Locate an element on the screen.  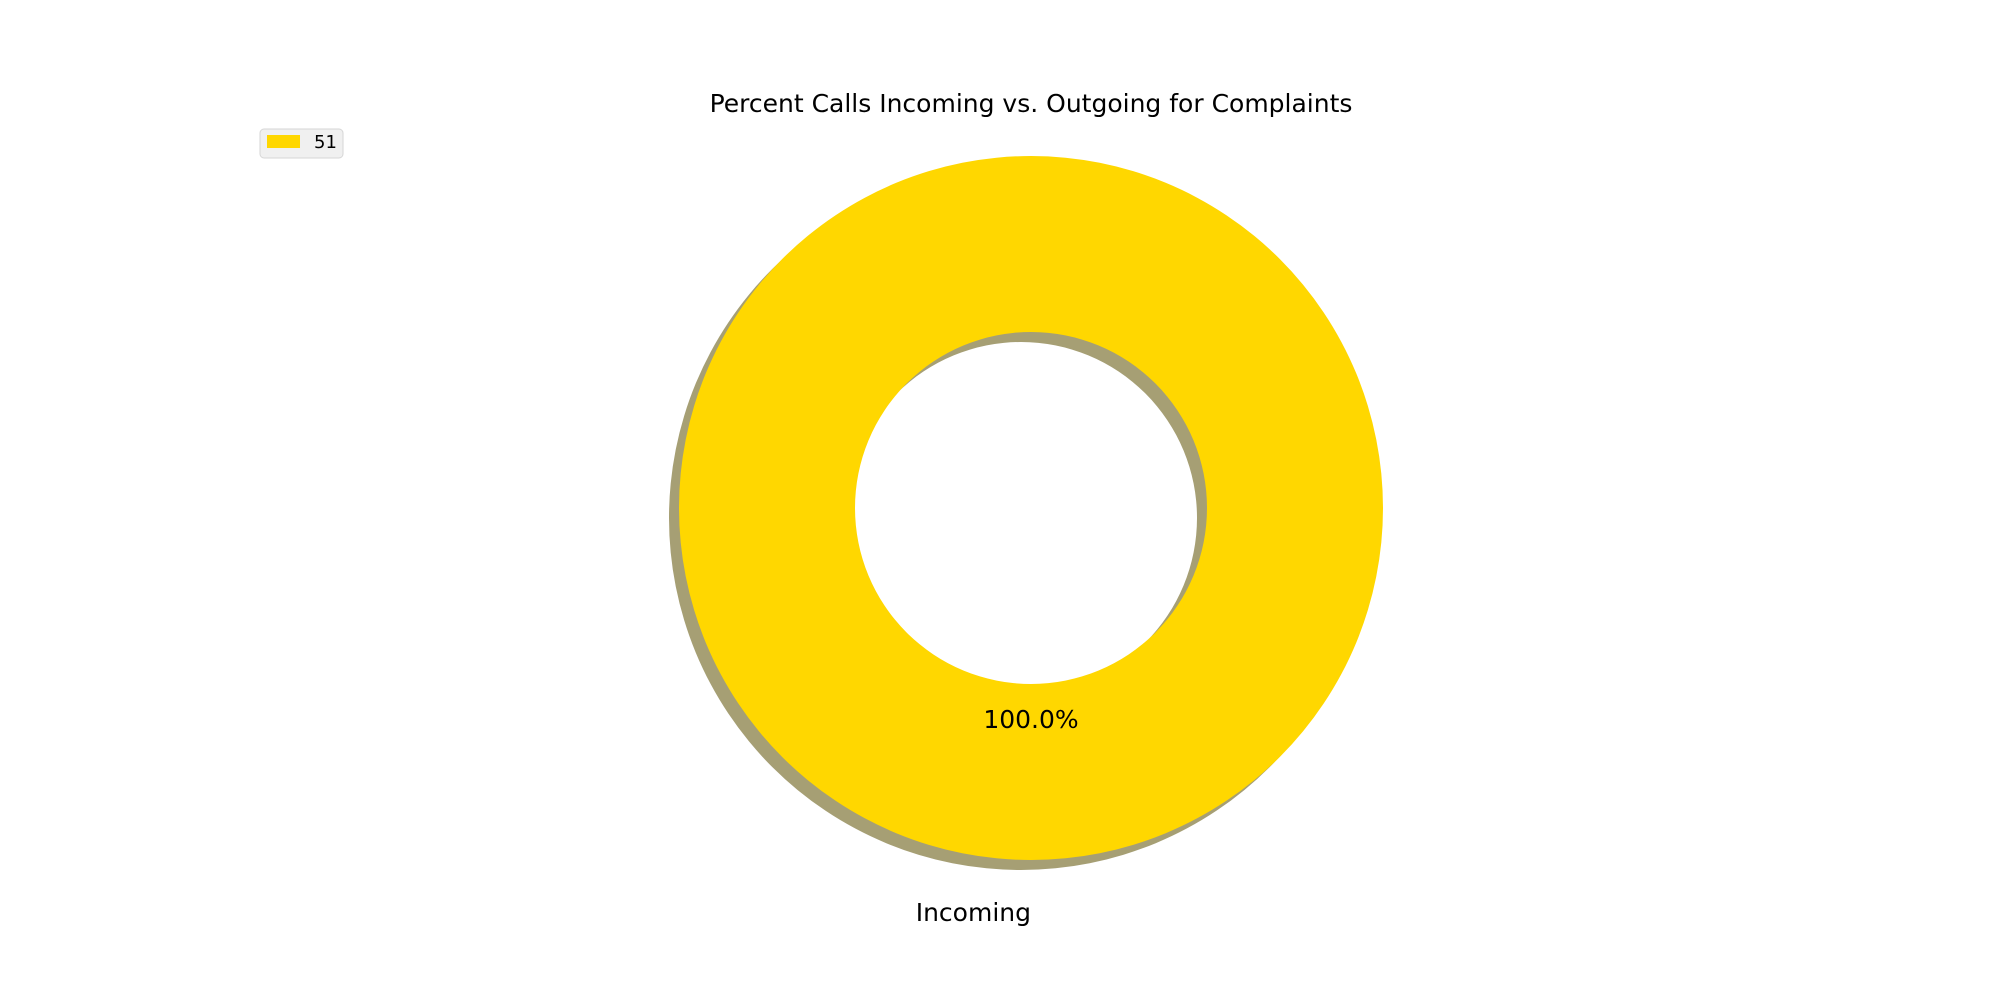
legend: 51 is located at coordinates (301, 143).